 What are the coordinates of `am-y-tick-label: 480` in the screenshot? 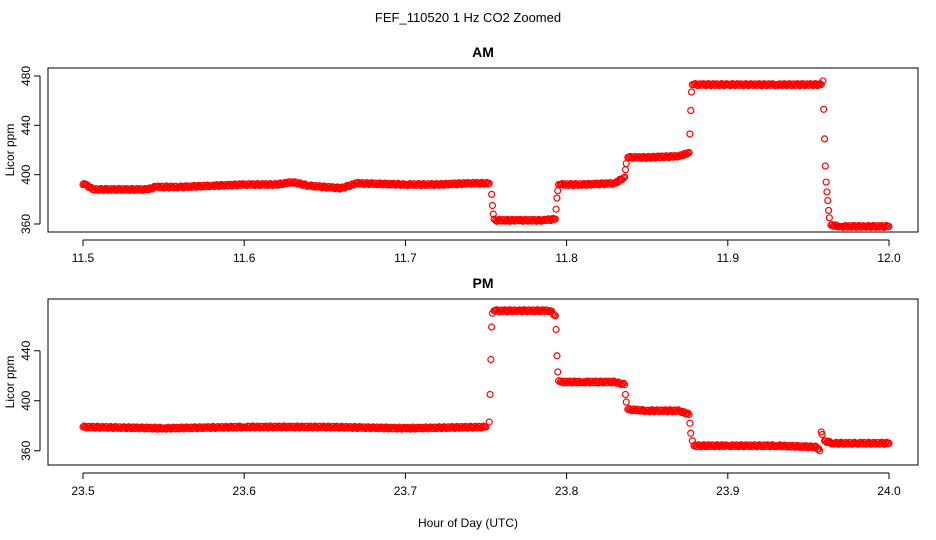 It's located at (26, 76).